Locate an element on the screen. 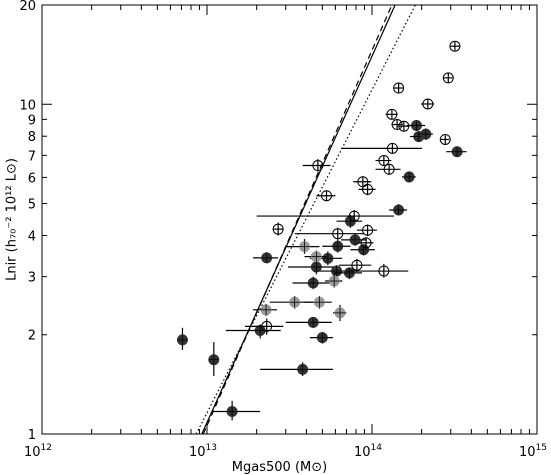 The width and height of the screenshot is (551, 475). x-tick-label: 1015 is located at coordinates (533, 451).